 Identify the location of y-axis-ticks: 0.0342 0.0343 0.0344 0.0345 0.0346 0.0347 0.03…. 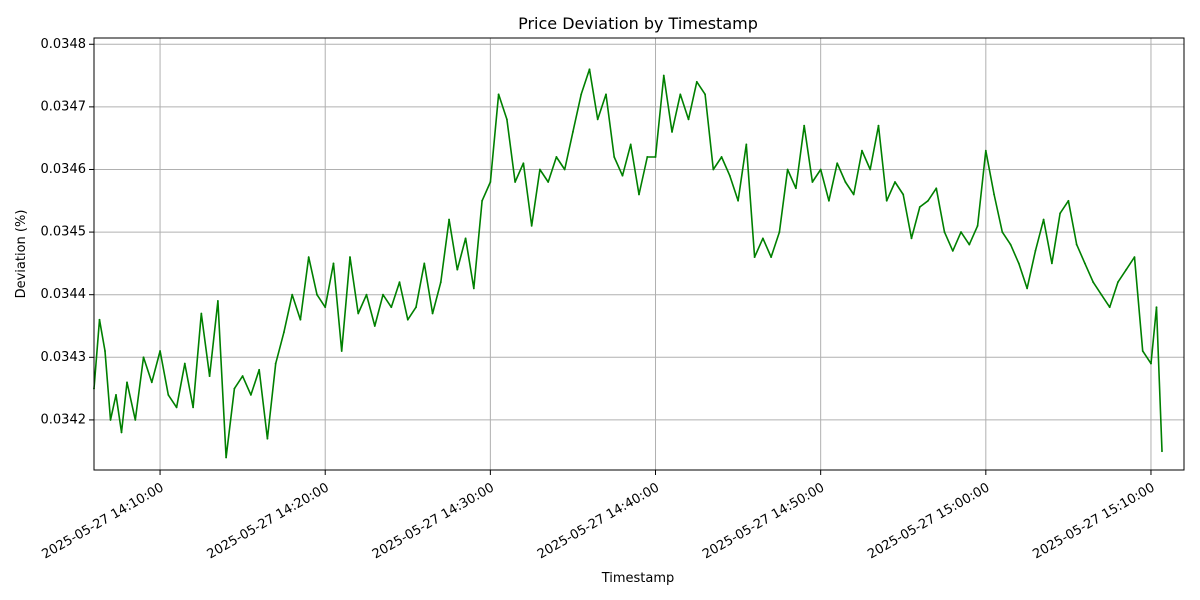
(67, 232).